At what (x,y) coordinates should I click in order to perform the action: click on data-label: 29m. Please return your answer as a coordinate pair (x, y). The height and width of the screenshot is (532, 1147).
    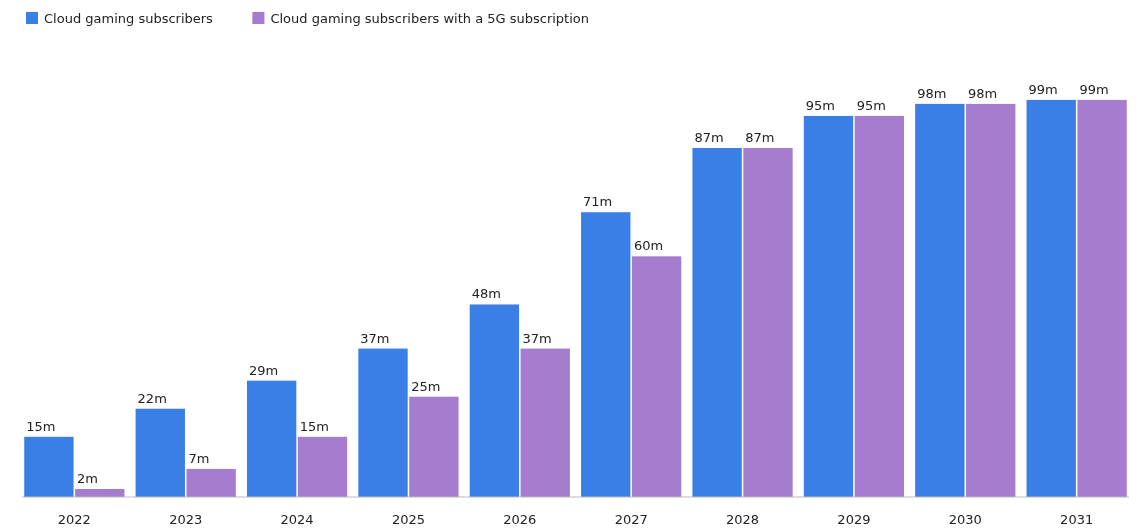
    Looking at the image, I should click on (263, 370).